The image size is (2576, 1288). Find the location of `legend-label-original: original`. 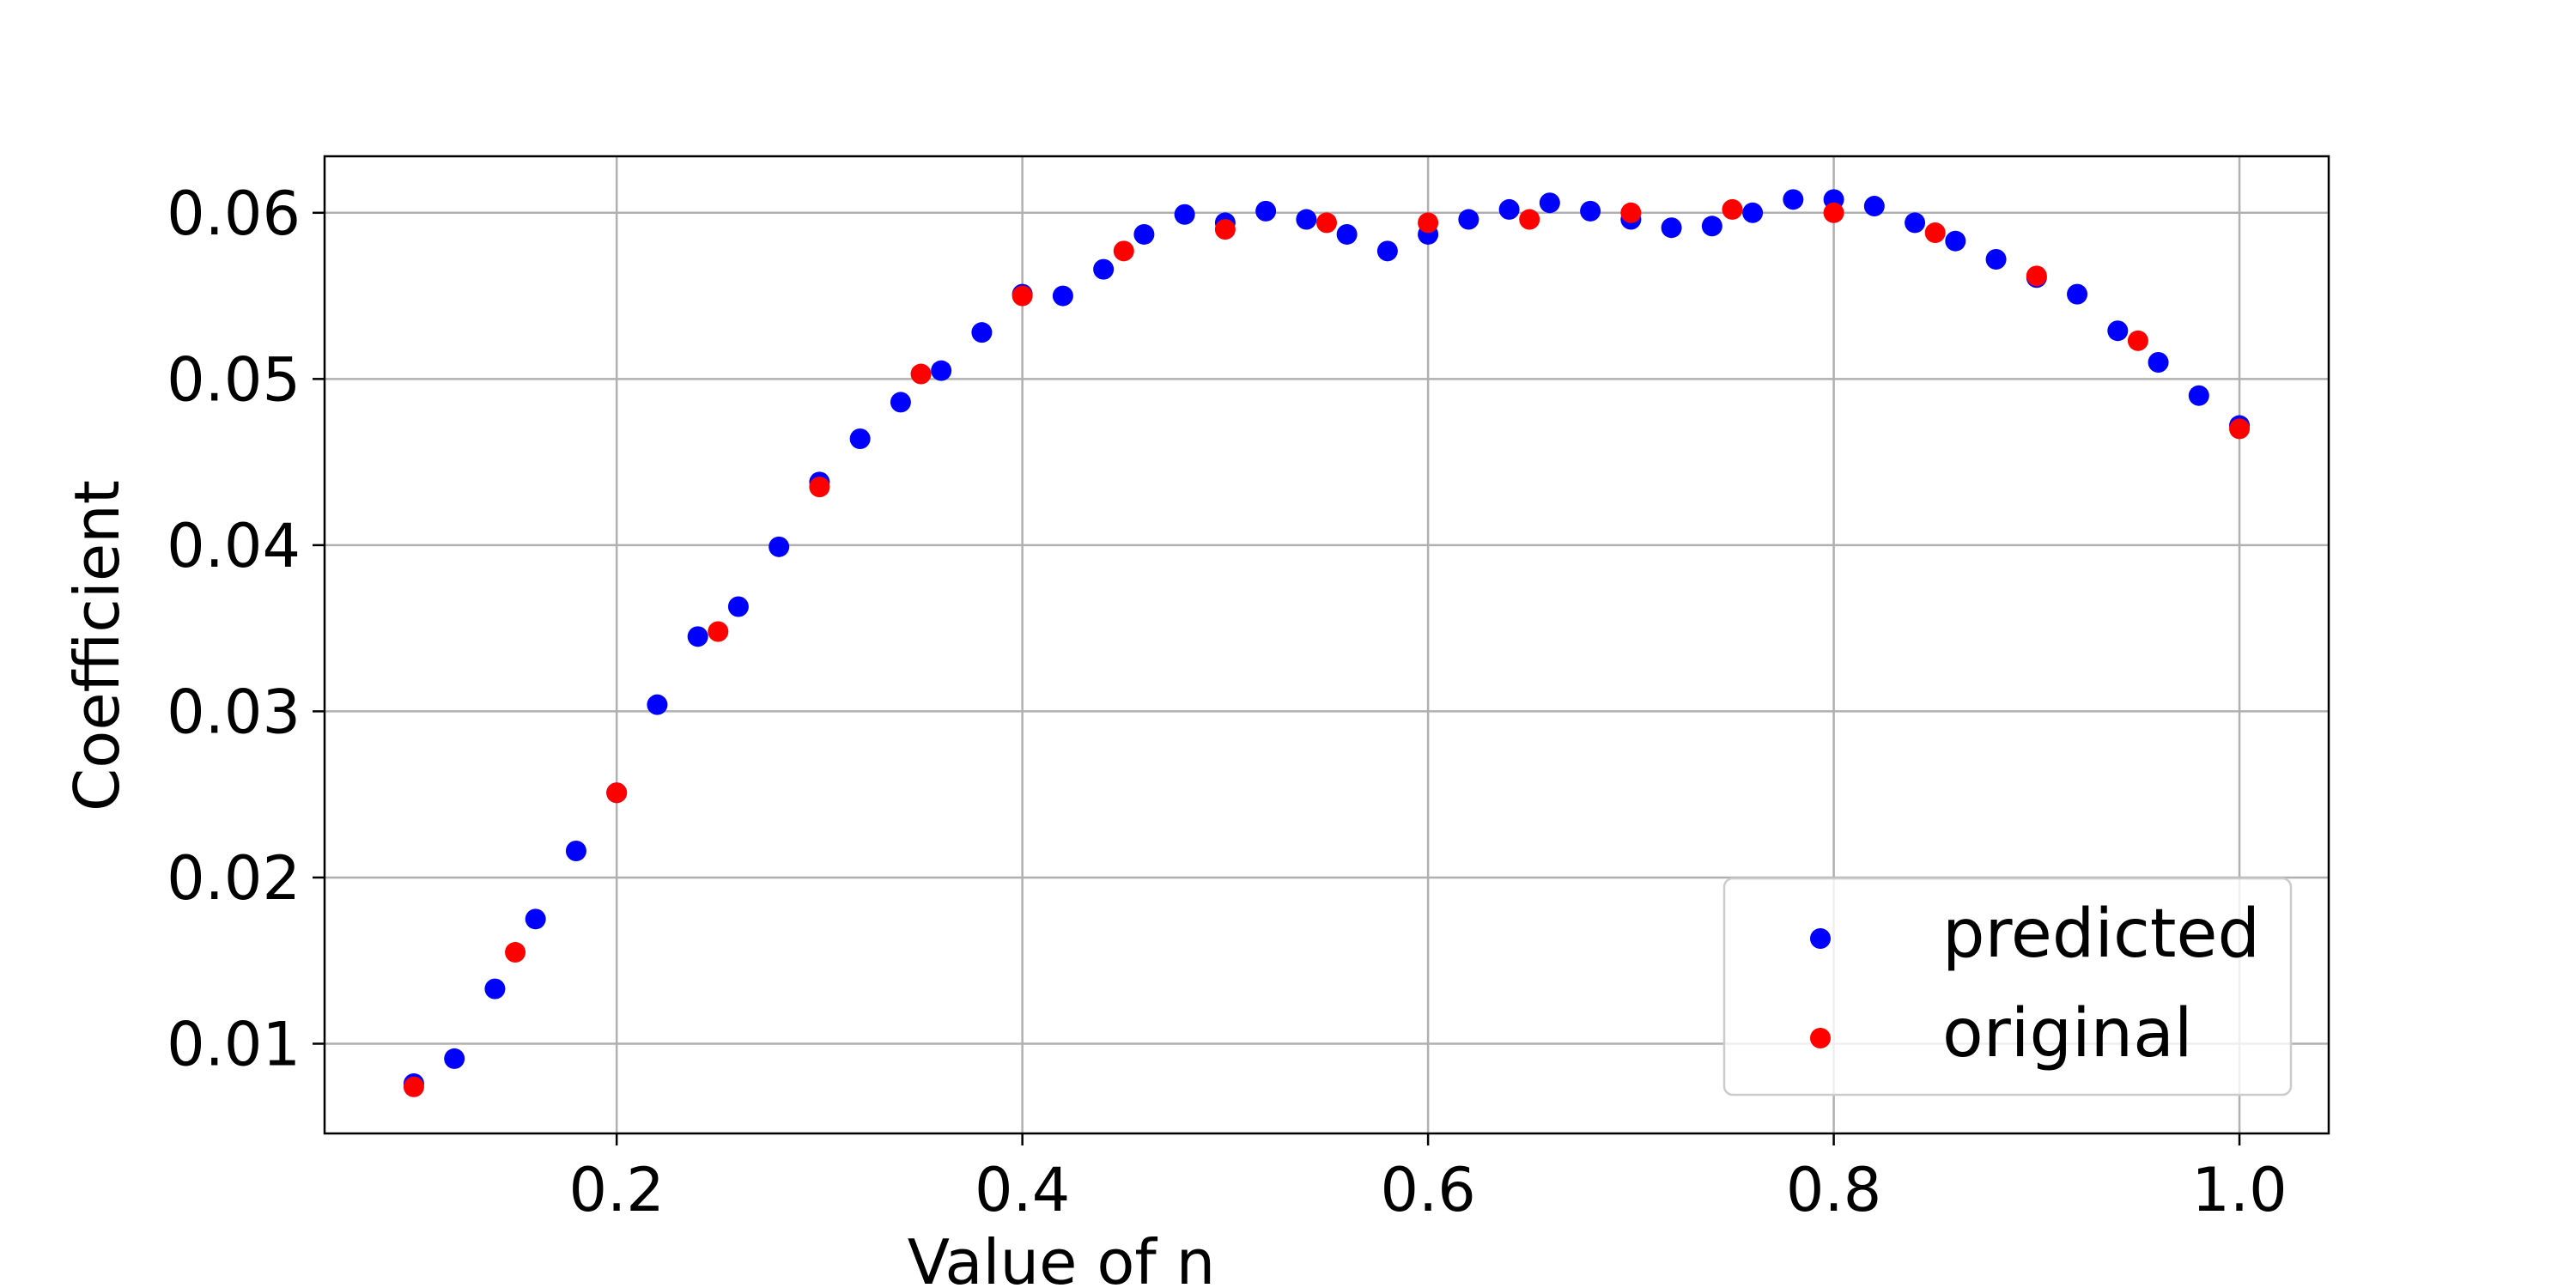

legend-label-original: original is located at coordinates (2068, 1034).